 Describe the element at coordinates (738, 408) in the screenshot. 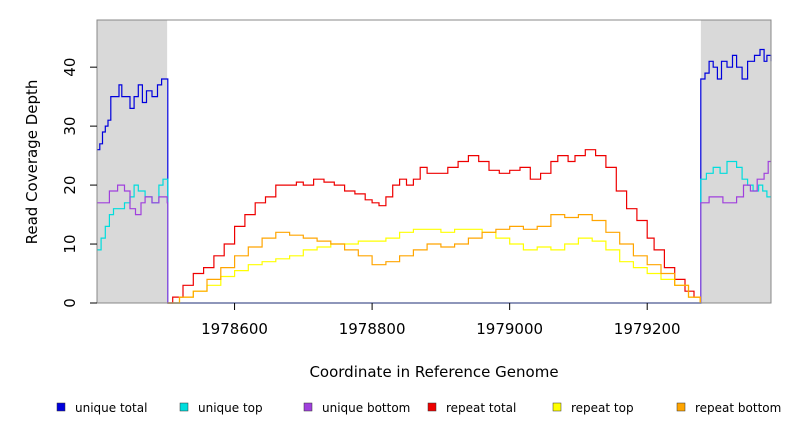

I see `legend-label-repeat-bottom: repeat bottom` at that location.